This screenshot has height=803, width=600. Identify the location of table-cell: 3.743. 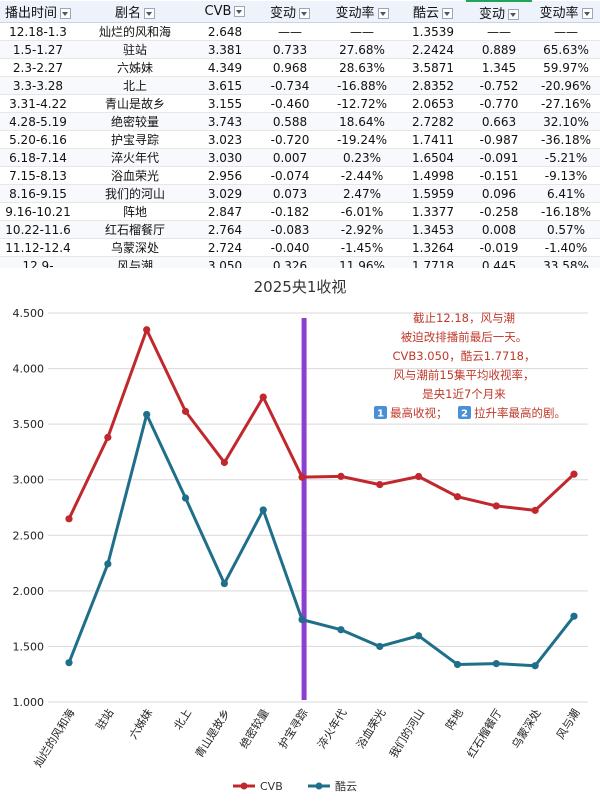
(225, 121).